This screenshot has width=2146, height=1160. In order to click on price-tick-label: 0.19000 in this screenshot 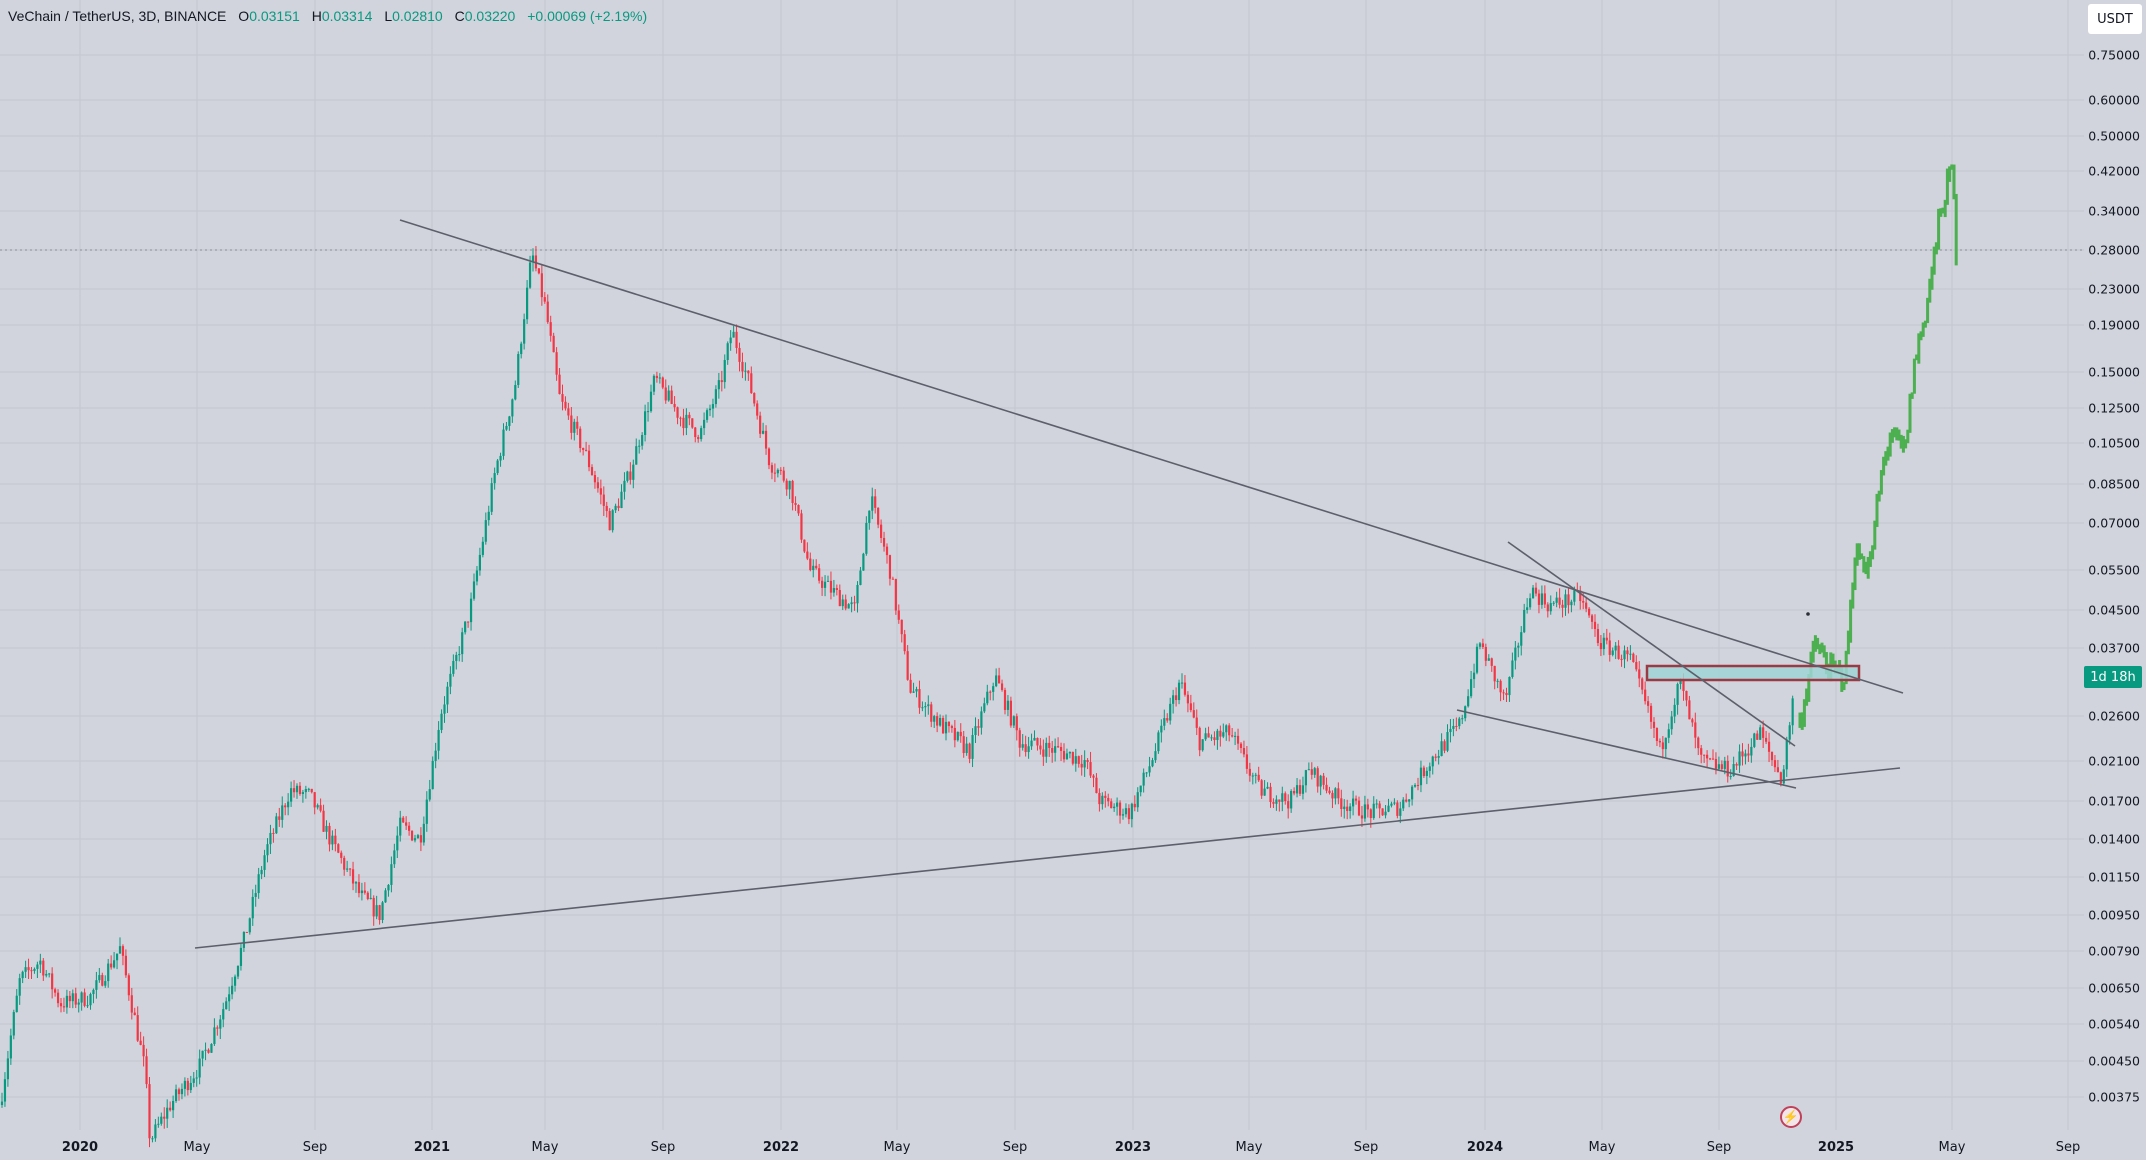, I will do `click(2114, 325)`.